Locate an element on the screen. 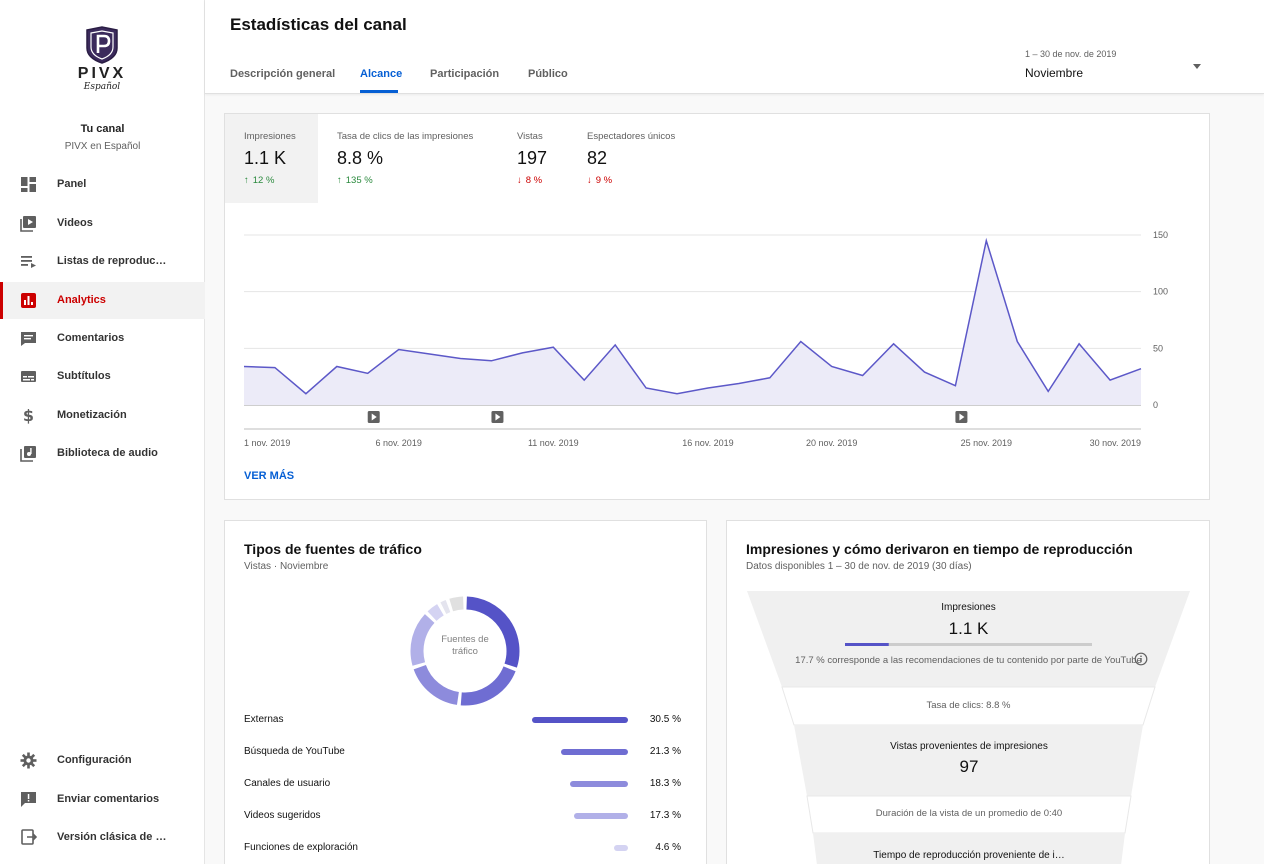 The height and width of the screenshot is (864, 1264). funnel-stage-impressions is located at coordinates (968, 639).